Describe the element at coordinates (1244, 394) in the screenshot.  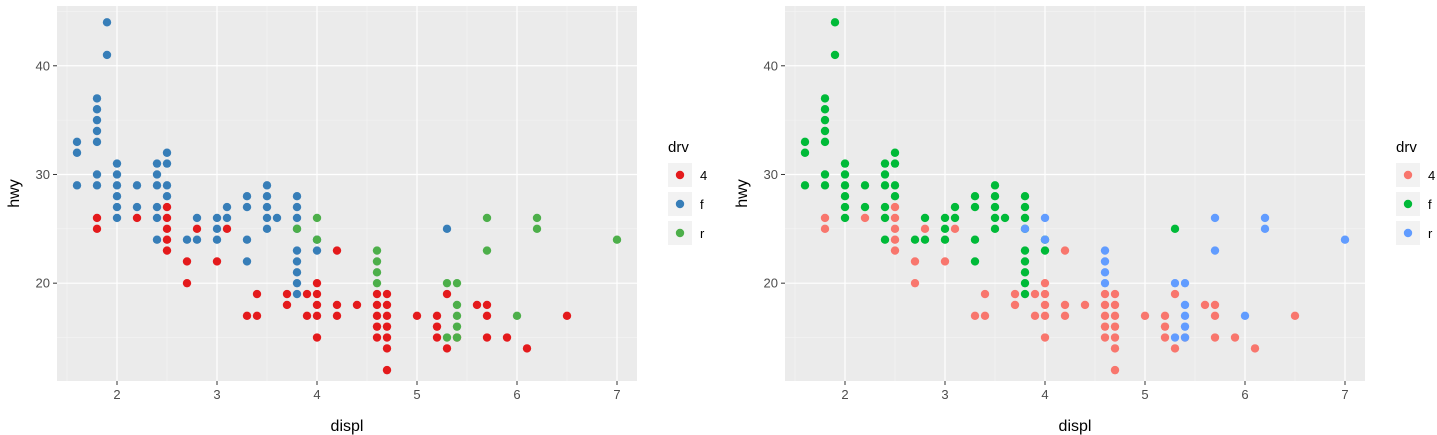
I see `x-tick-label: 6` at that location.